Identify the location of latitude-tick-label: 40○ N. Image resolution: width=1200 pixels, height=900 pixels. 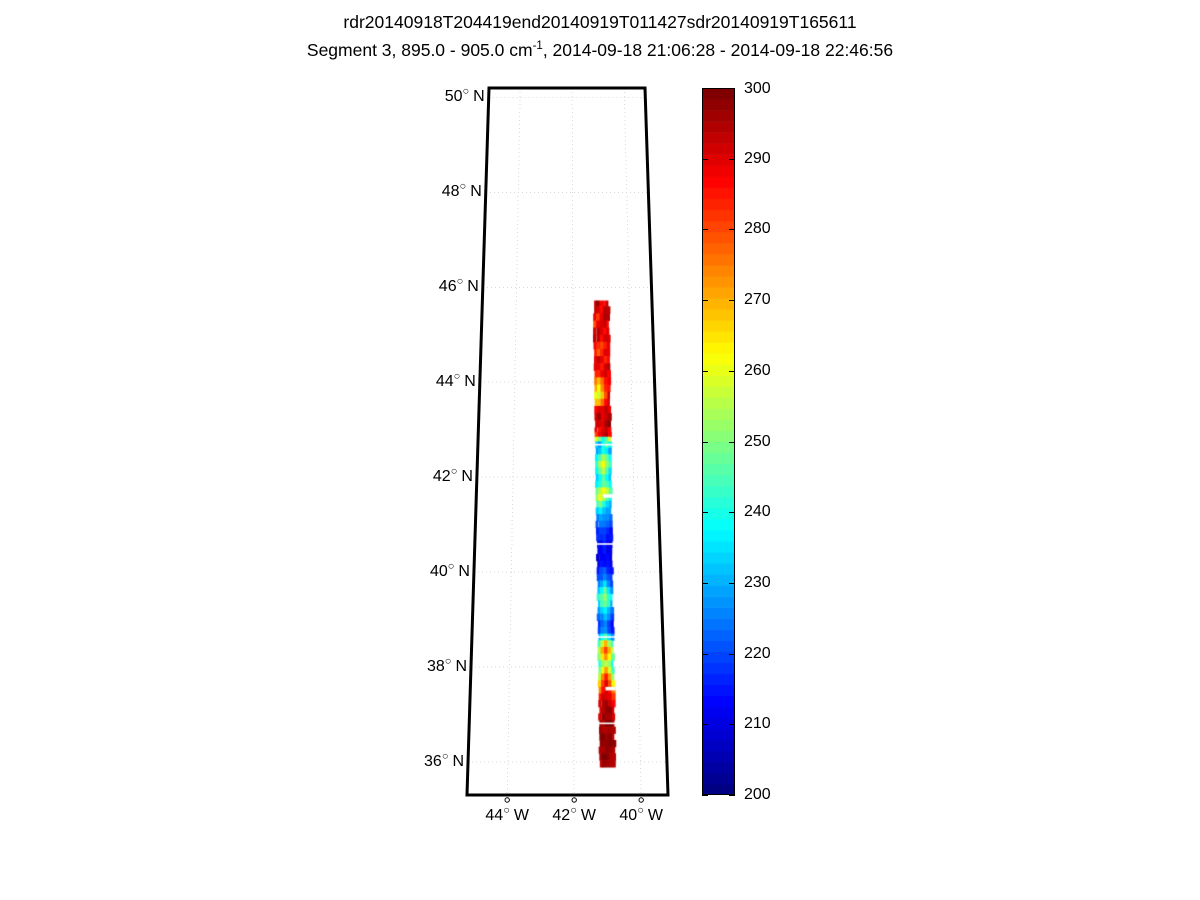
(449, 570).